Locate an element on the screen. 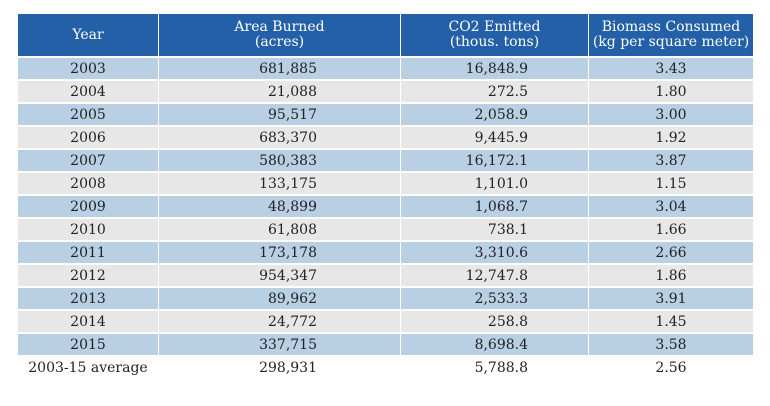 The image size is (770, 406). cell-biomass-consumed: 2.56 is located at coordinates (671, 366).